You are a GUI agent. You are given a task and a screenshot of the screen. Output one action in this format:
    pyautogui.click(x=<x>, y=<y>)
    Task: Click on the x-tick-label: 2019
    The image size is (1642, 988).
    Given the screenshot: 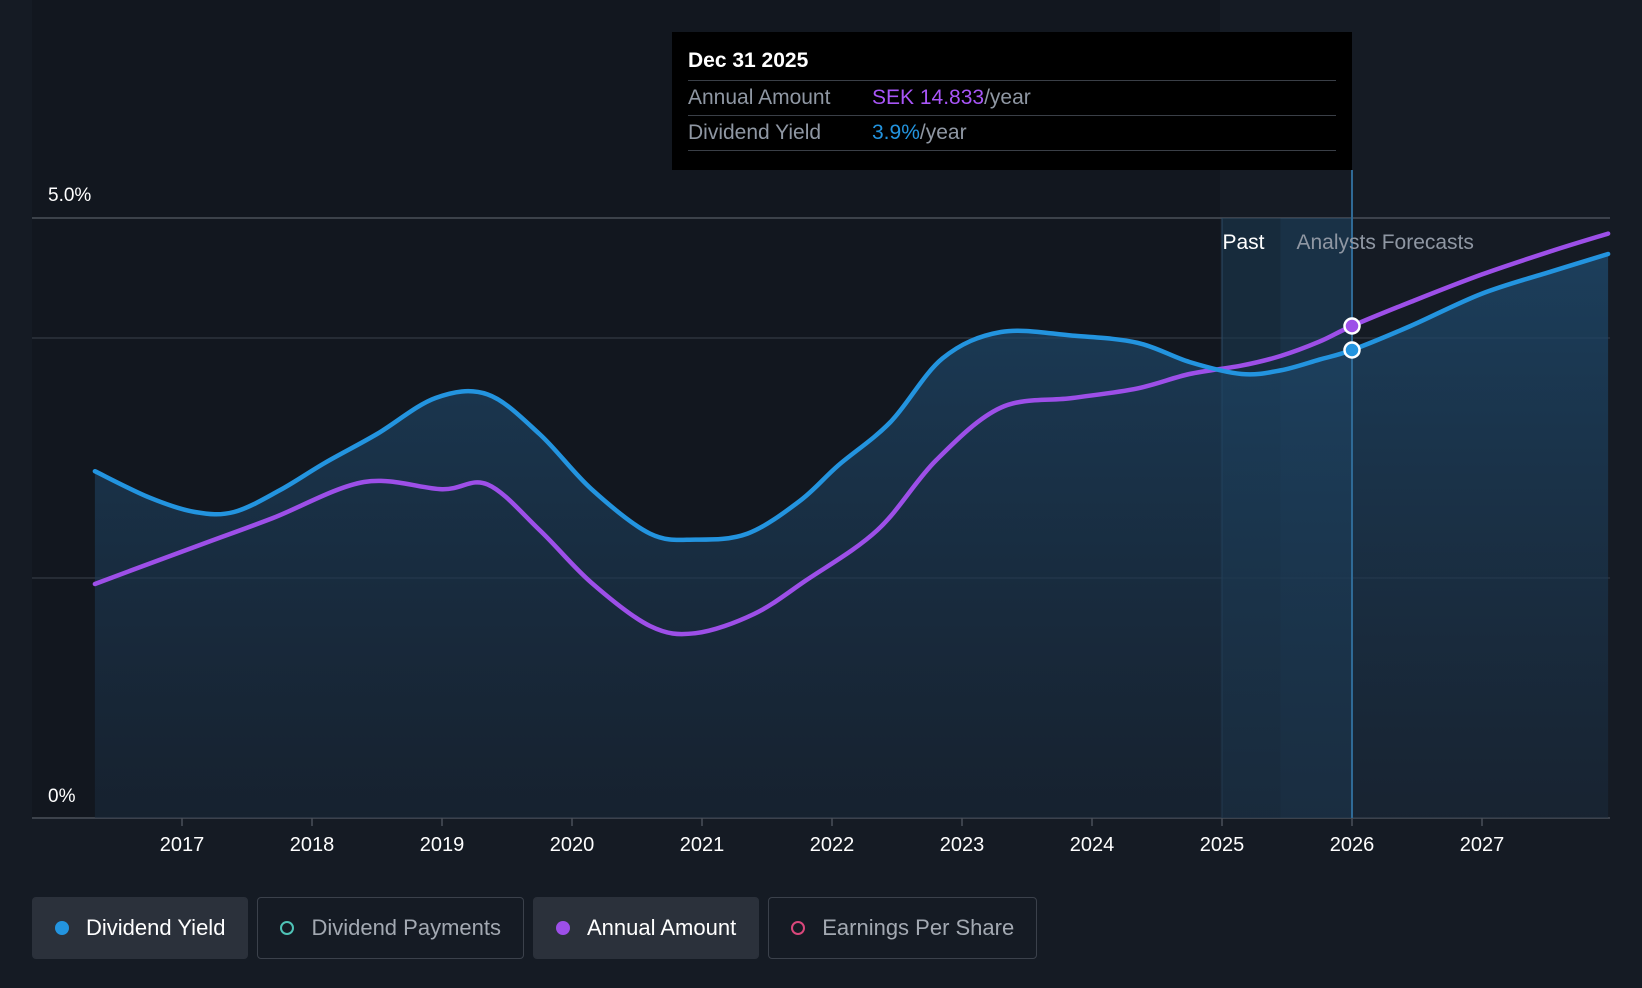 What is the action you would take?
    pyautogui.click(x=442, y=845)
    